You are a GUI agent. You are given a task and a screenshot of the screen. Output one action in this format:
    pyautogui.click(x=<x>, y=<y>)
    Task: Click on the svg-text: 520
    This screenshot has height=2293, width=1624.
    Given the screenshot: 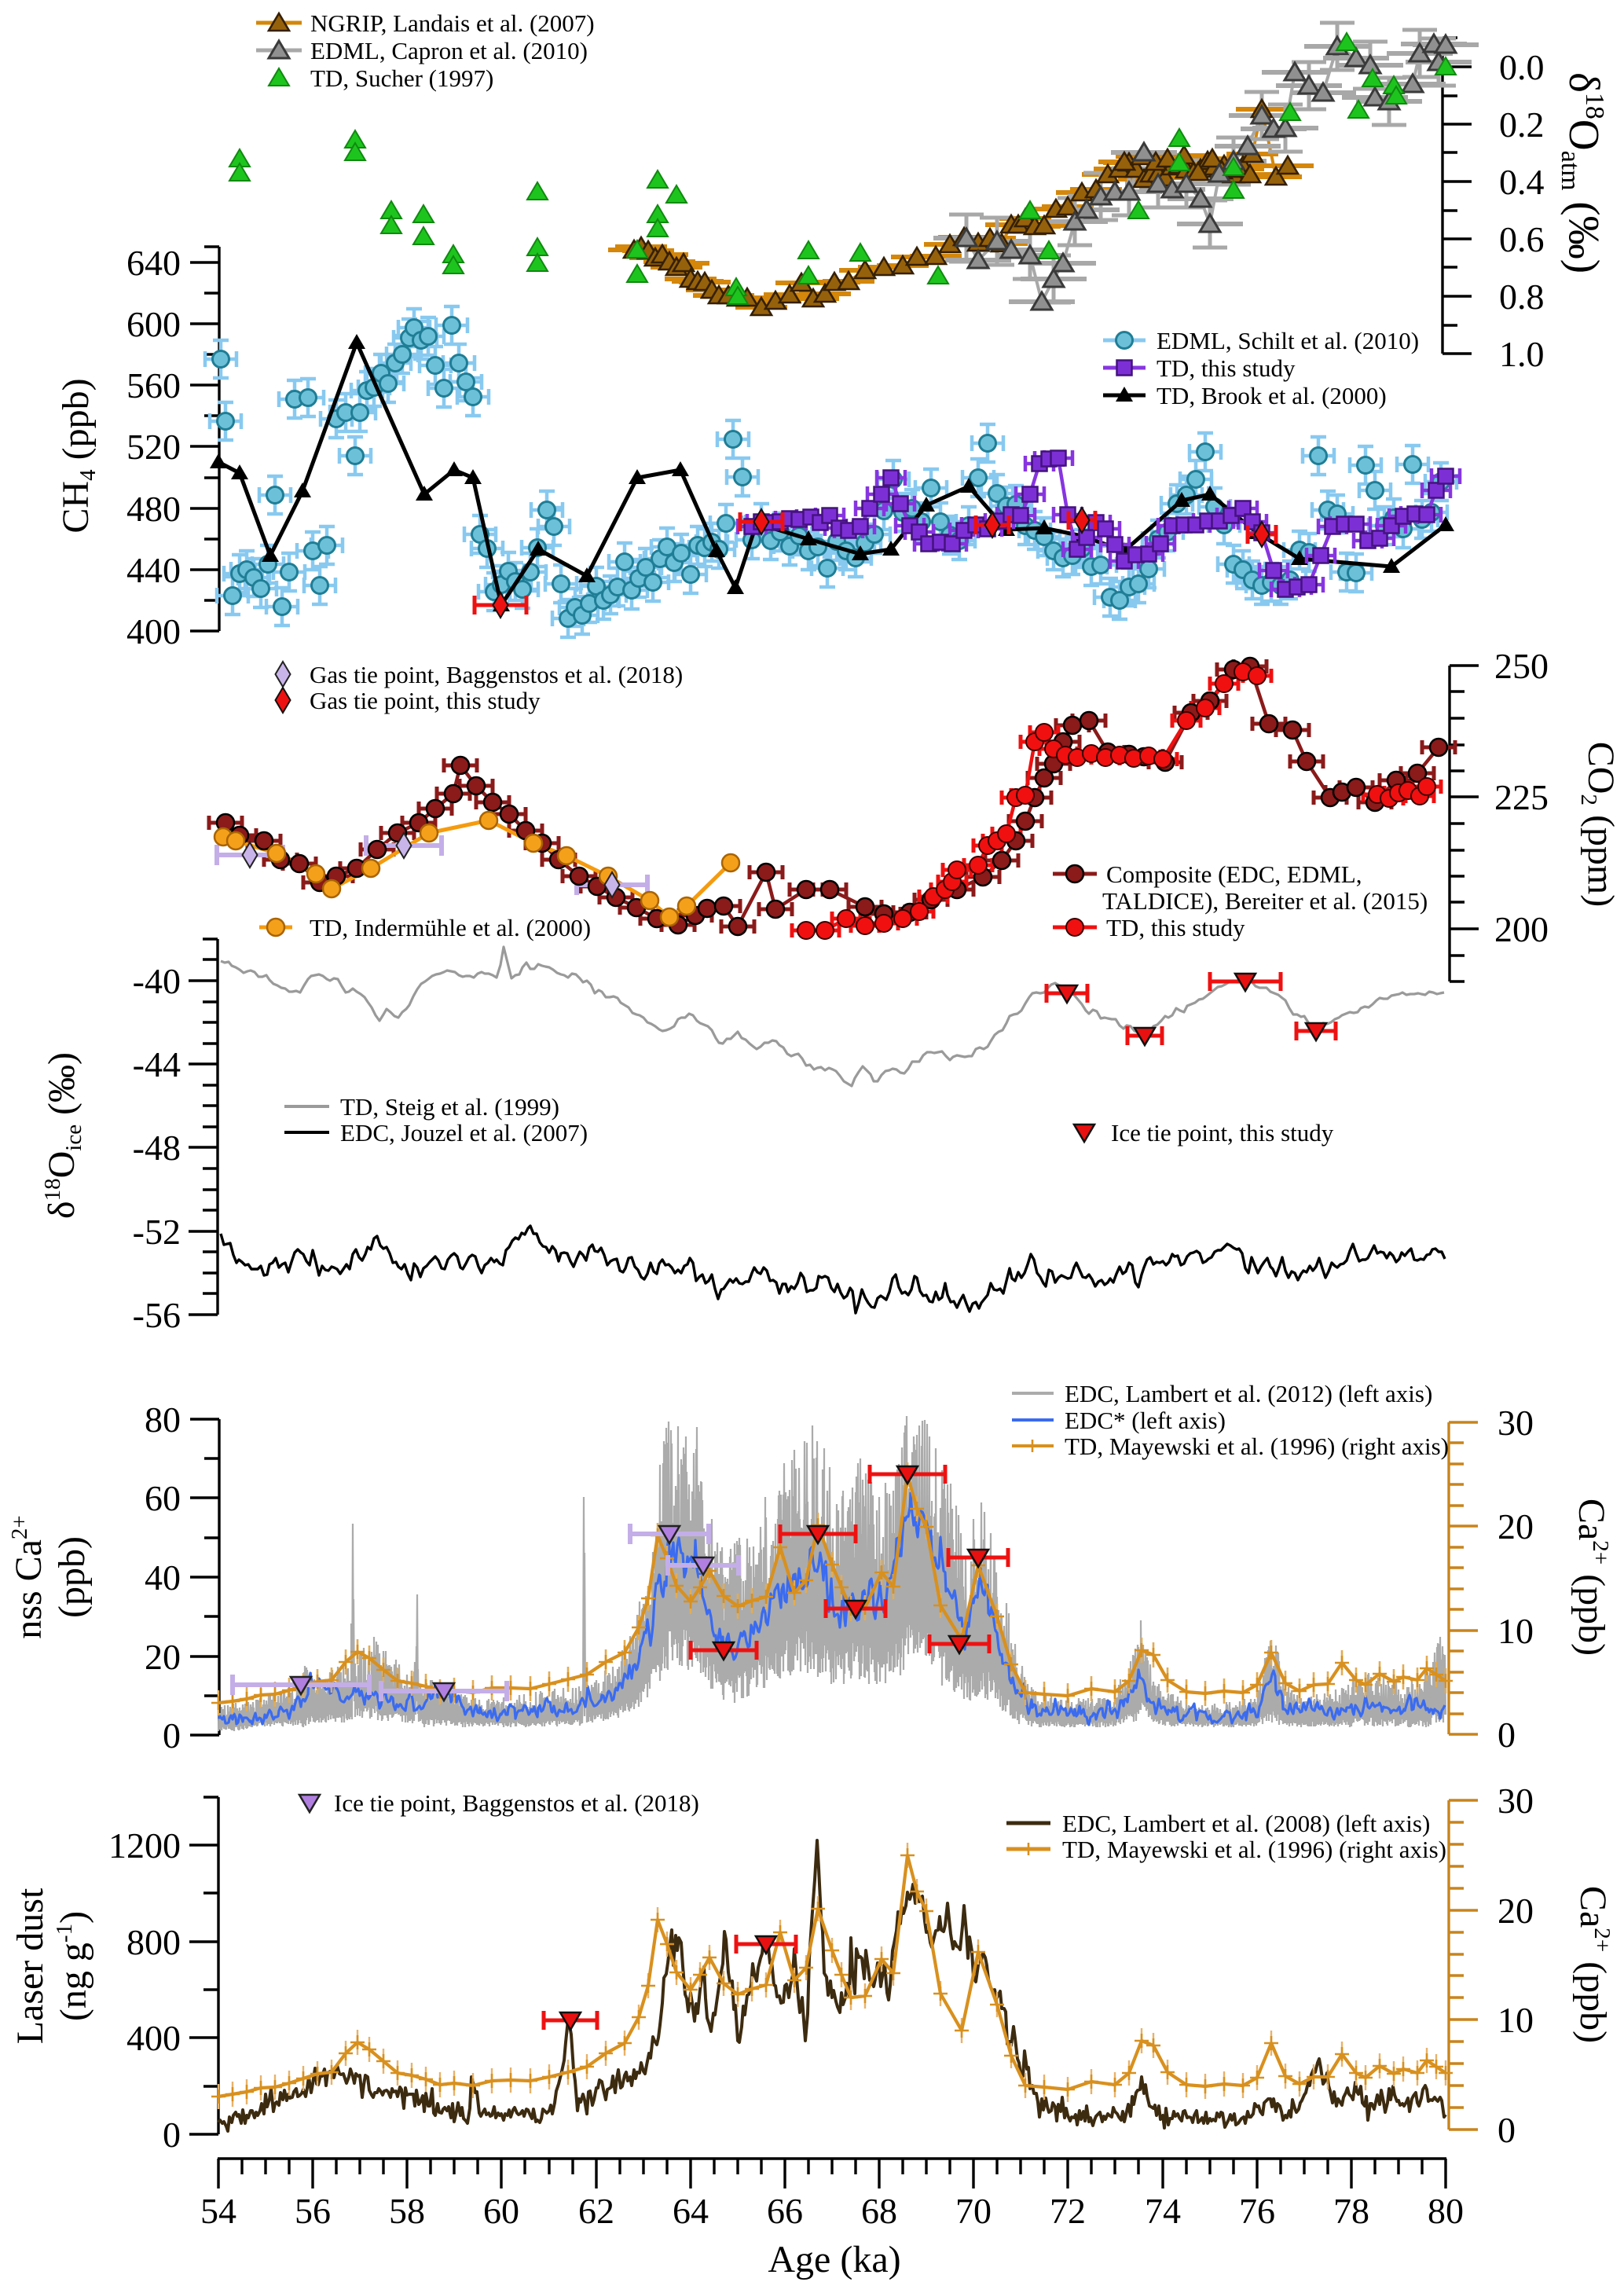 What is the action you would take?
    pyautogui.click(x=153, y=447)
    